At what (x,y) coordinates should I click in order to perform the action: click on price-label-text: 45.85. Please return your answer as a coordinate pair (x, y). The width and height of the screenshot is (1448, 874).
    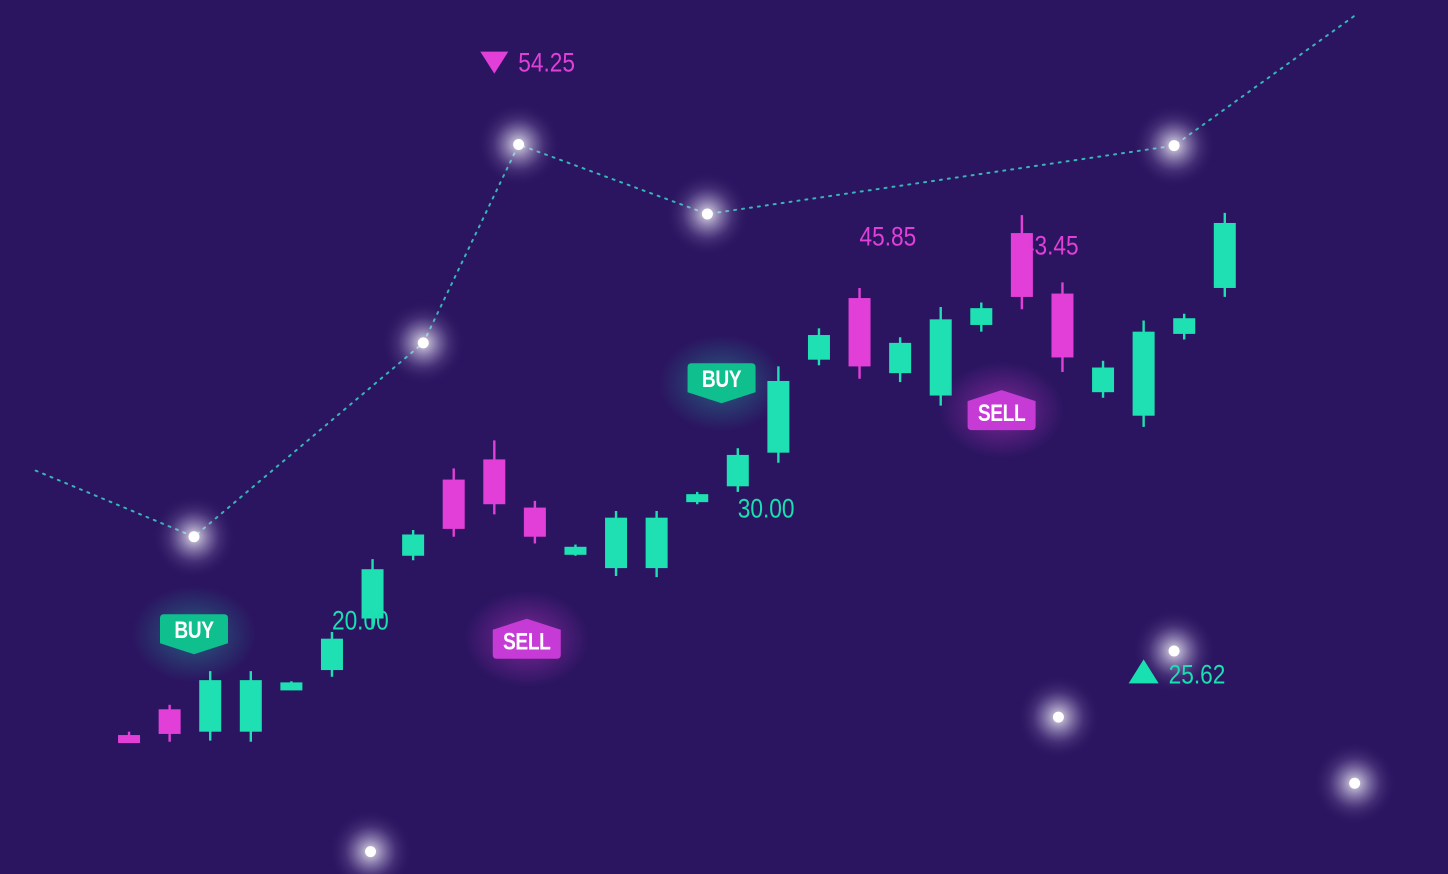
    Looking at the image, I should click on (888, 236).